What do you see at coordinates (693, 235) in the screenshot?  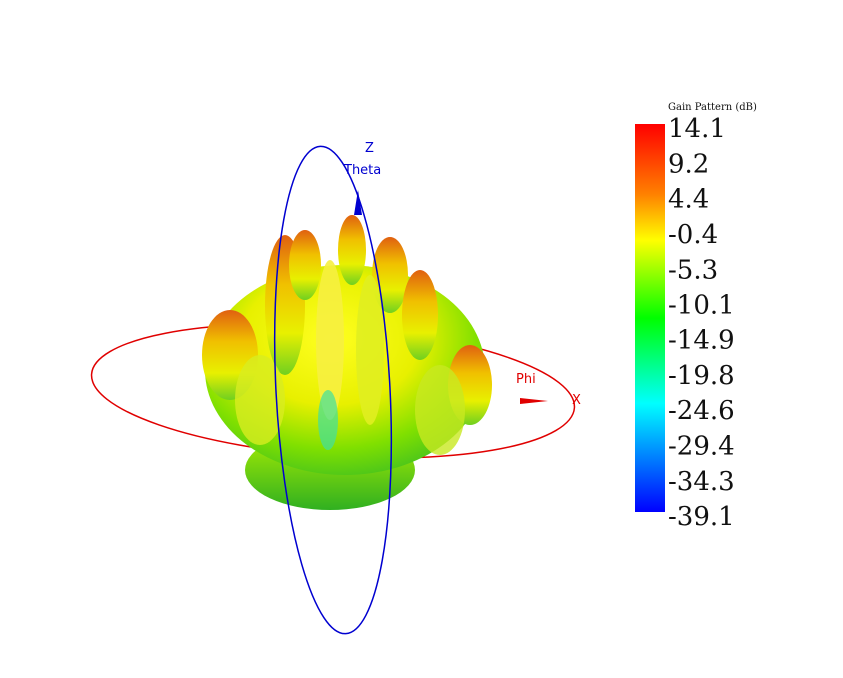 I see `colorbar-tick-label: -0.4` at bounding box center [693, 235].